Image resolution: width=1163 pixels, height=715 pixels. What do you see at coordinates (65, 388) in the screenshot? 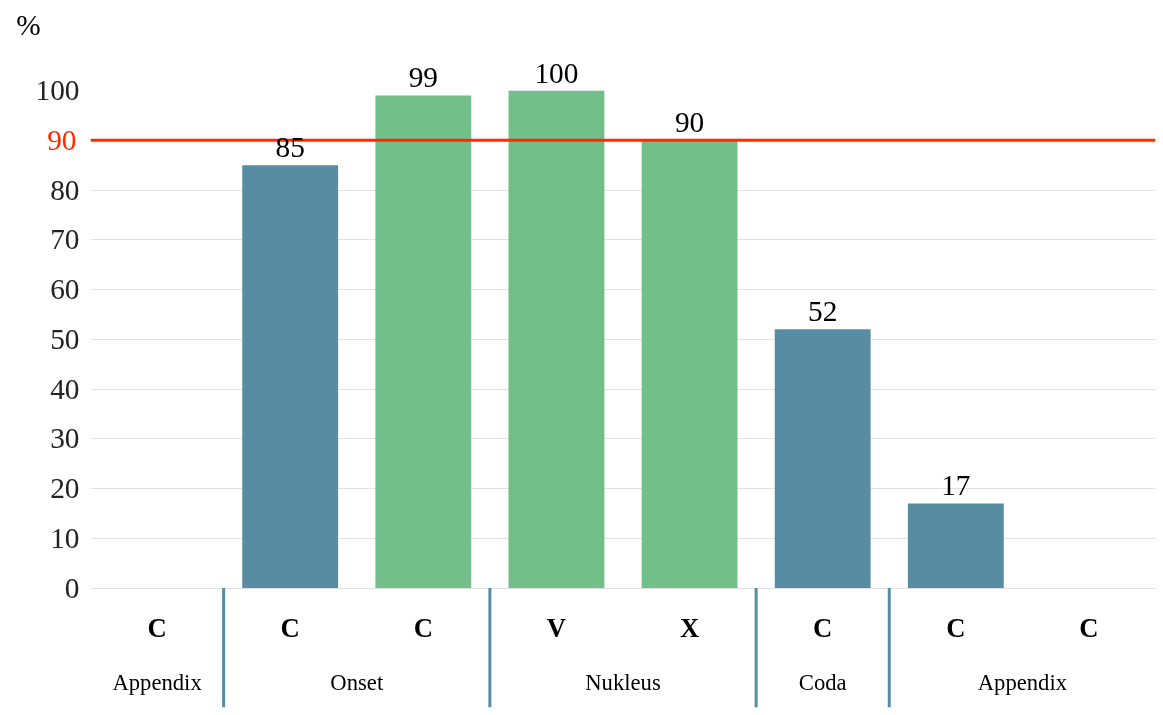
I see `y-tick-label: 40` at bounding box center [65, 388].